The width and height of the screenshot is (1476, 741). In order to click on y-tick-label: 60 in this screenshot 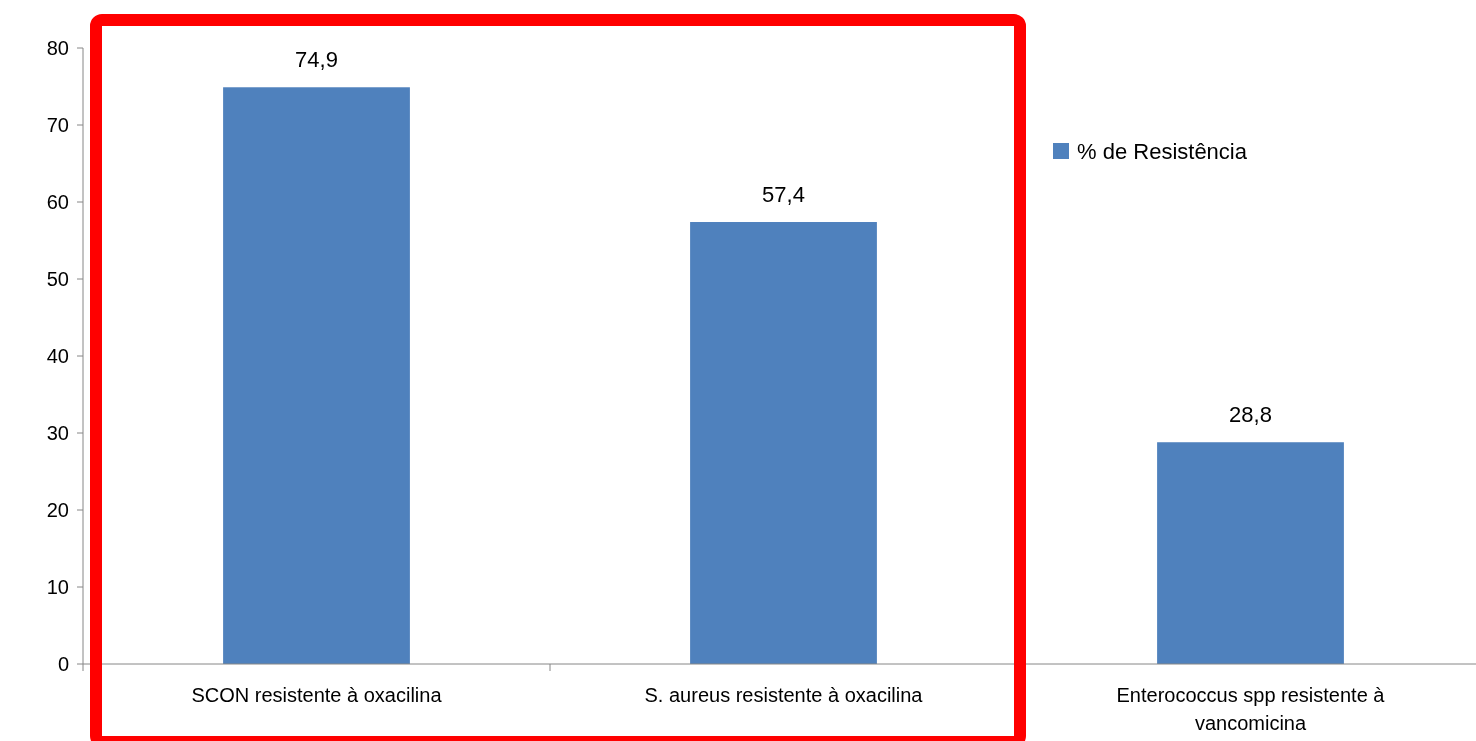, I will do `click(57, 202)`.